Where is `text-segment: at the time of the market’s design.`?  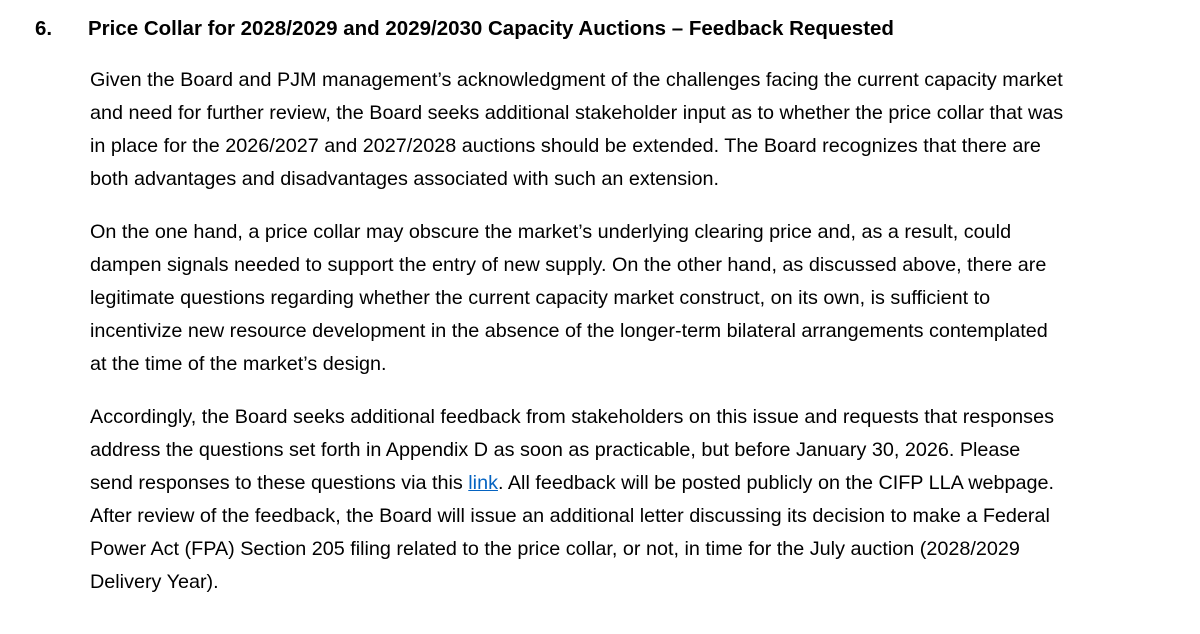 text-segment: at the time of the market’s design. is located at coordinates (238, 364).